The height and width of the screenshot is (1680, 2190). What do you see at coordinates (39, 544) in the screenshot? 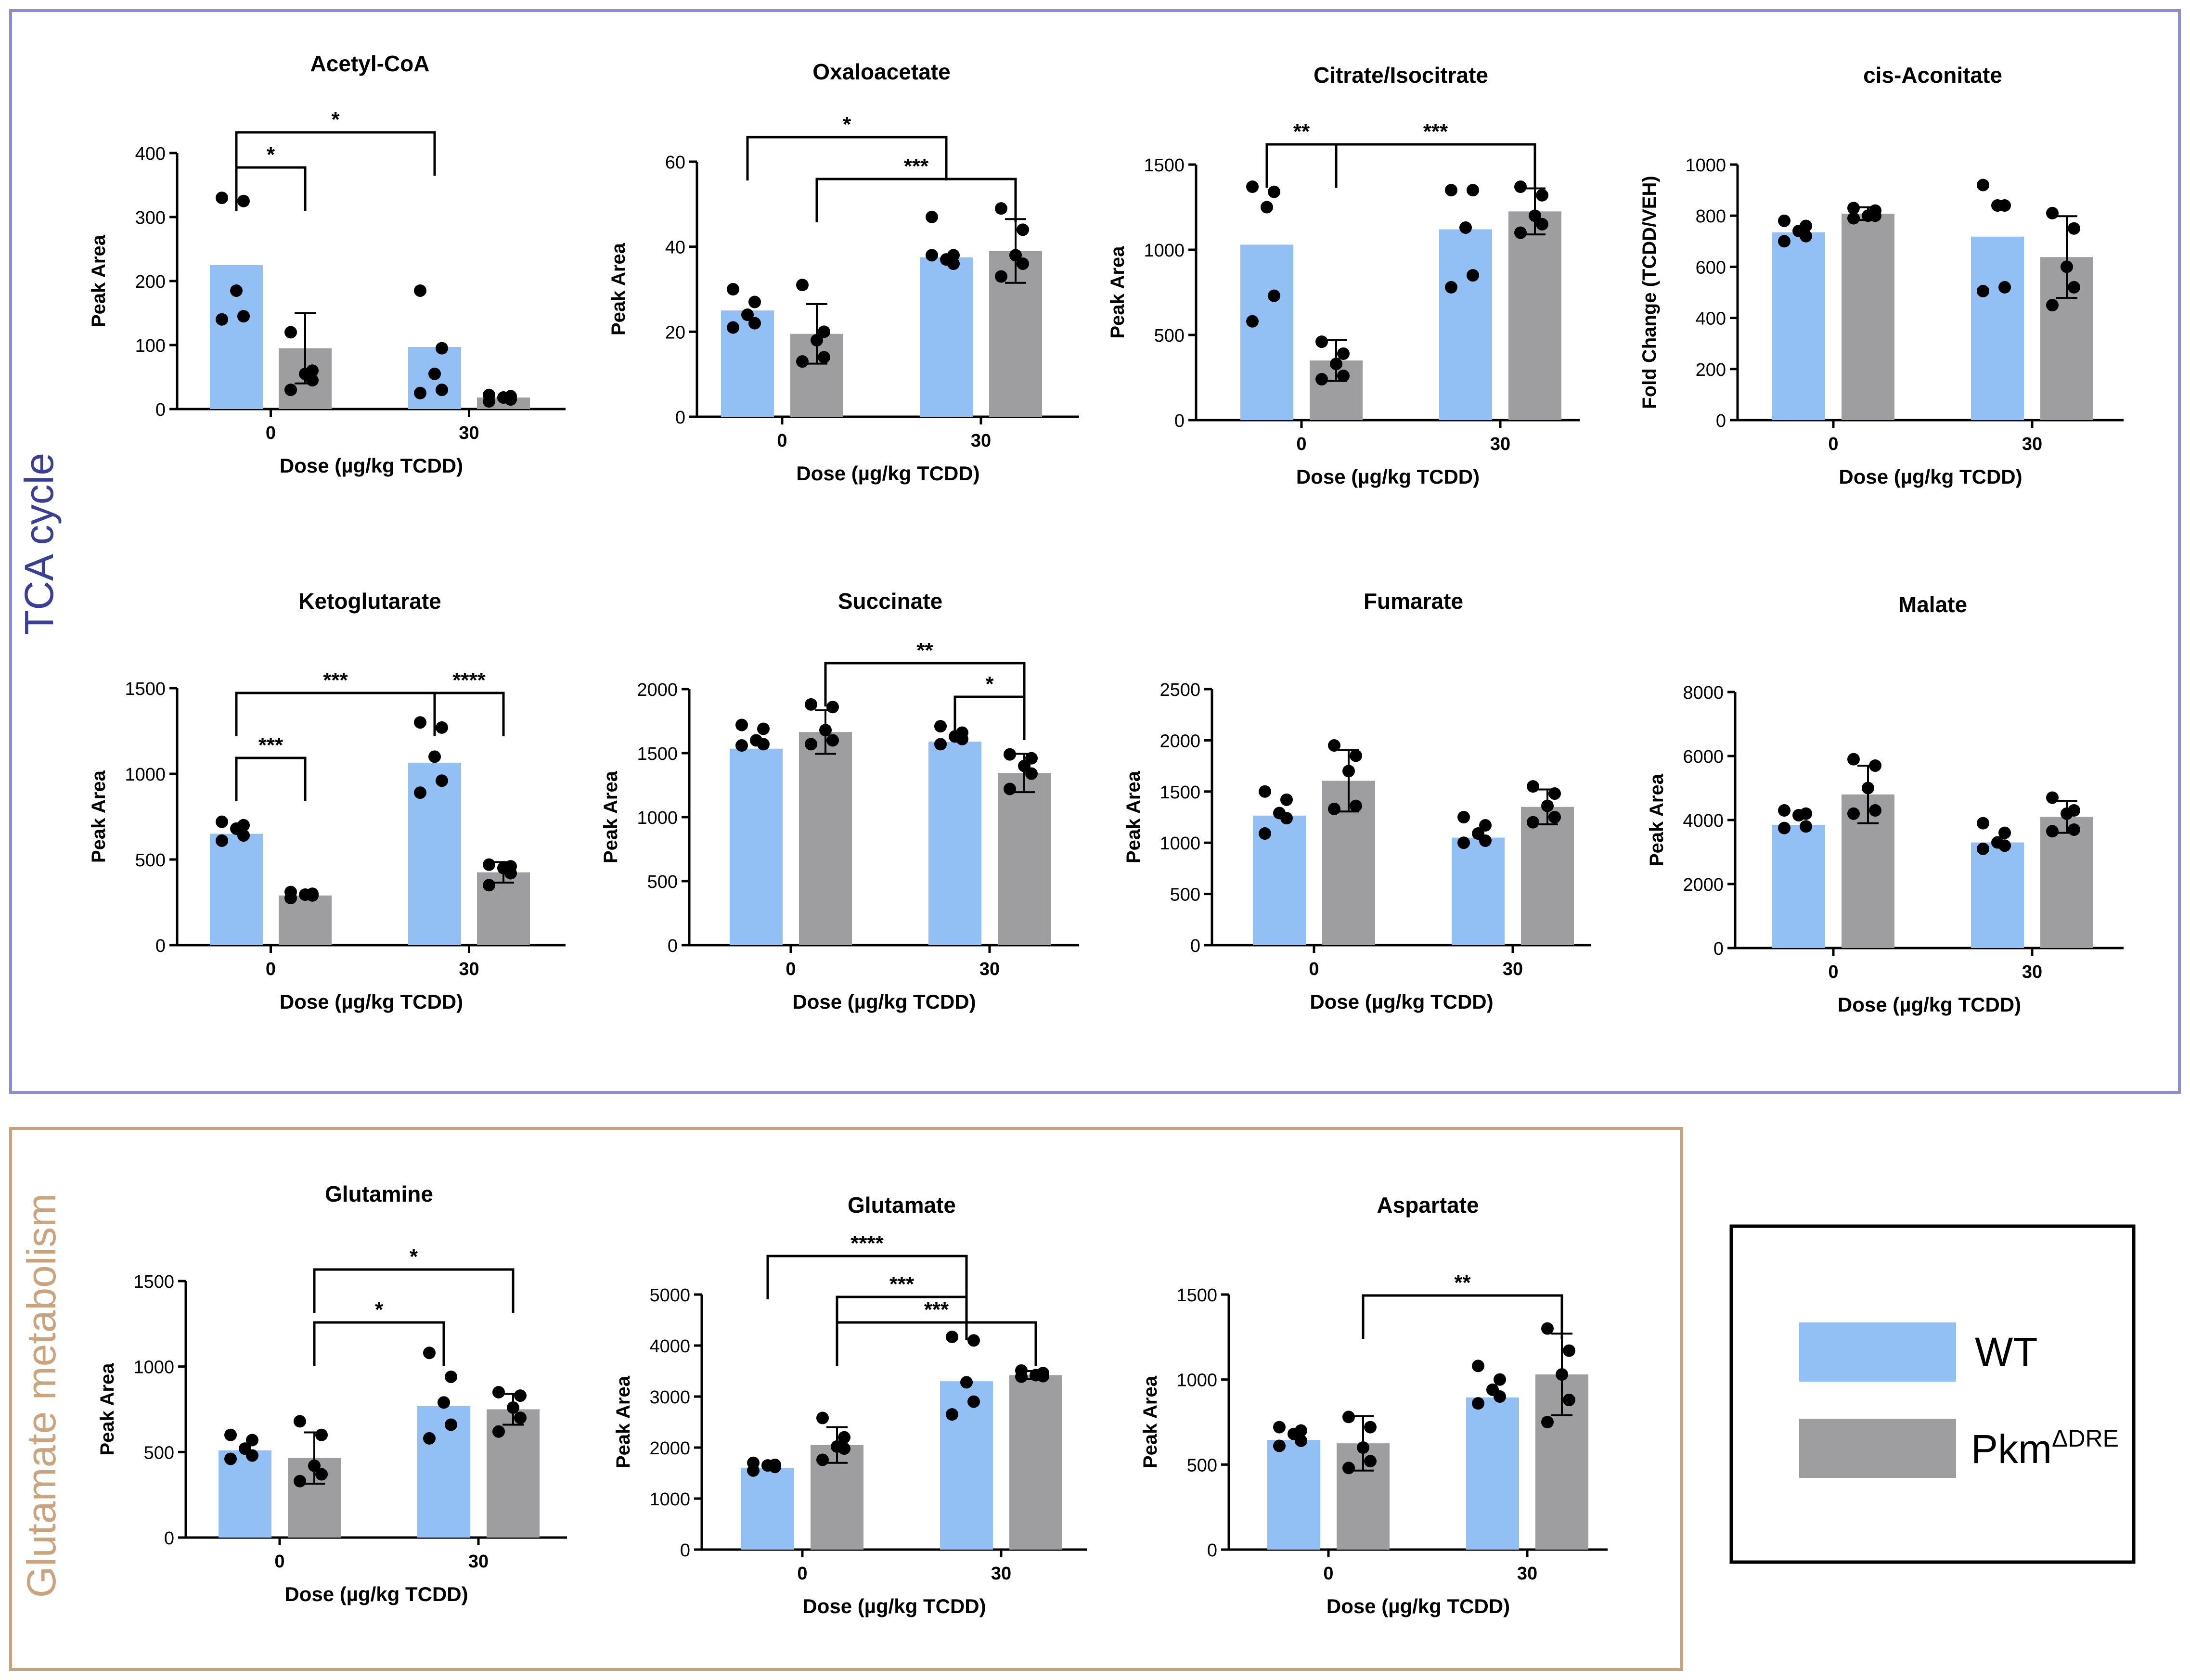
I see `tca-section-label: TCA cycle` at bounding box center [39, 544].